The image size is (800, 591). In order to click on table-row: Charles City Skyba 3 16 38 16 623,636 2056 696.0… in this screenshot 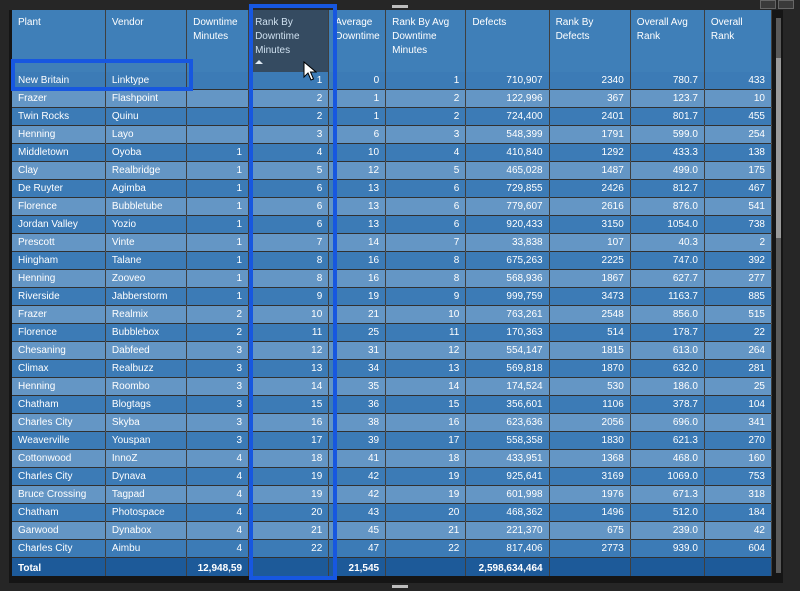, I will do `click(392, 422)`.